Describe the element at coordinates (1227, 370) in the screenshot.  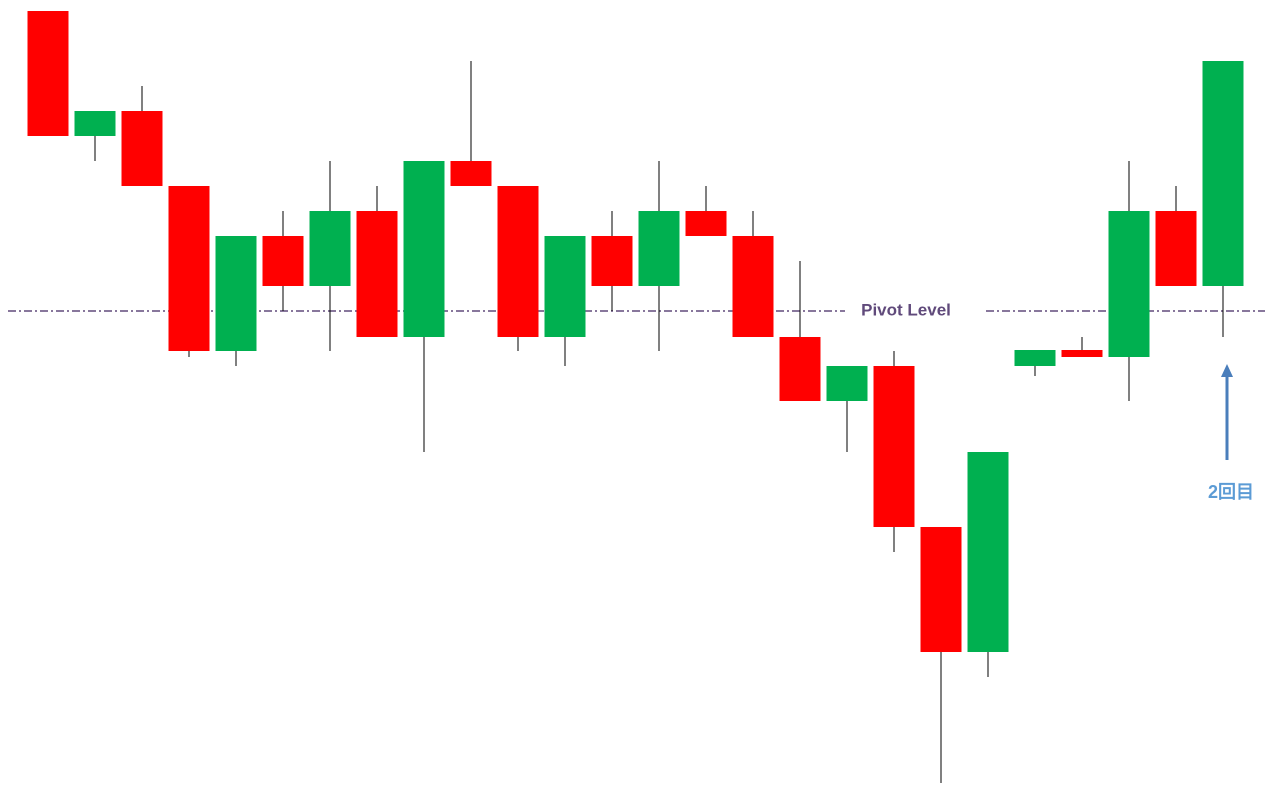
I see `annotation-arrowhead` at that location.